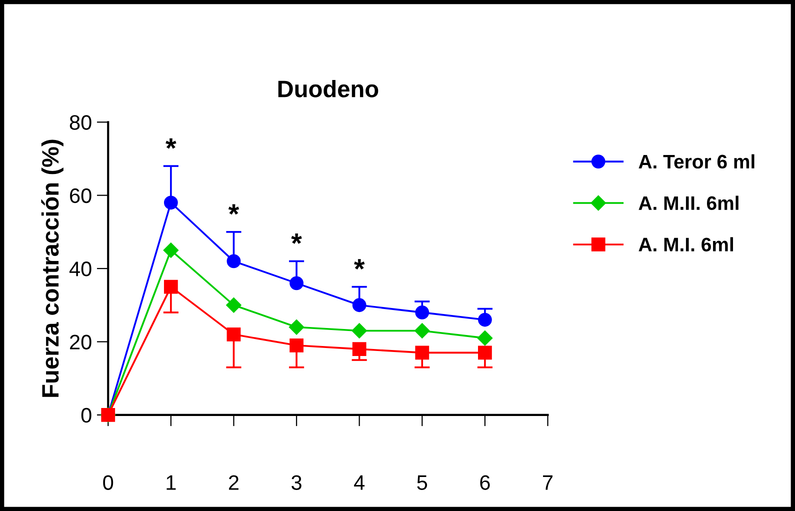 This screenshot has height=511, width=795. What do you see at coordinates (81, 122) in the screenshot?
I see `y-tick-label: 80` at bounding box center [81, 122].